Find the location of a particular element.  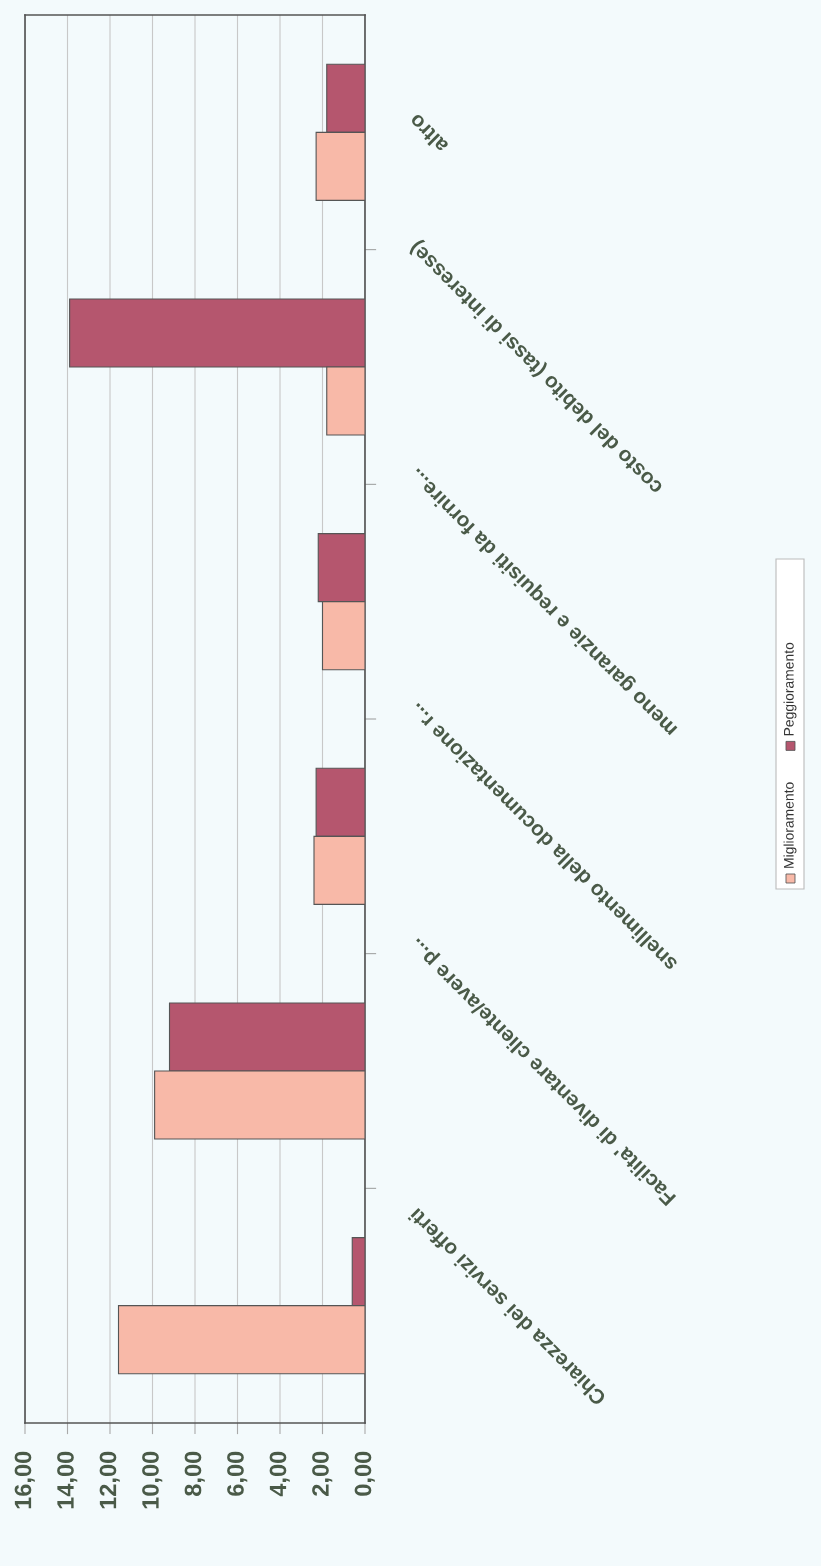

x-tick-label: 10,00 is located at coordinates (152, 1480).